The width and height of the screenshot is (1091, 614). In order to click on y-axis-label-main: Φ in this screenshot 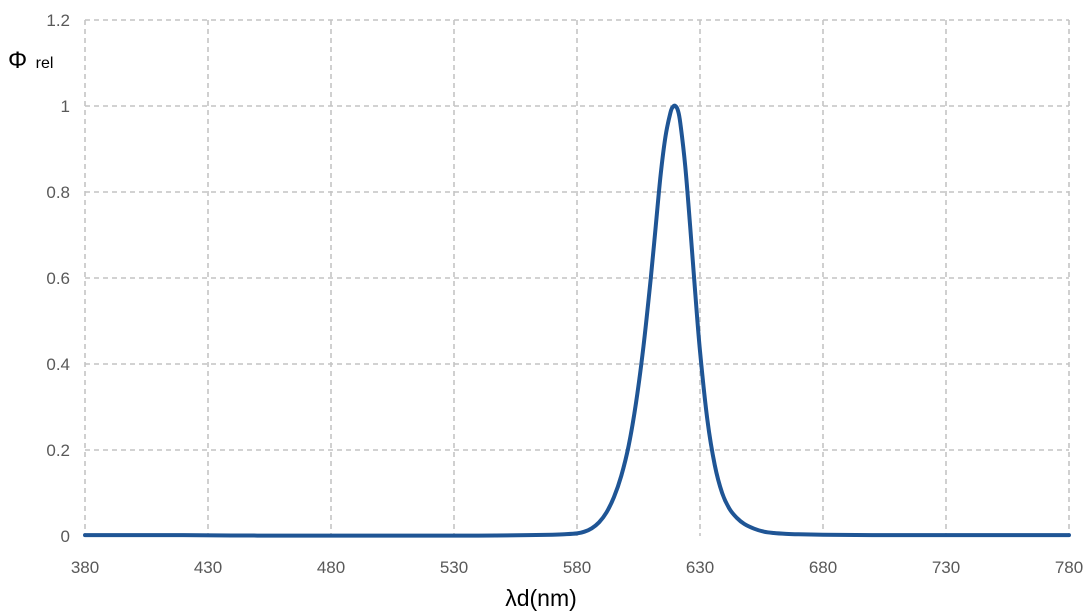, I will do `click(17, 60)`.